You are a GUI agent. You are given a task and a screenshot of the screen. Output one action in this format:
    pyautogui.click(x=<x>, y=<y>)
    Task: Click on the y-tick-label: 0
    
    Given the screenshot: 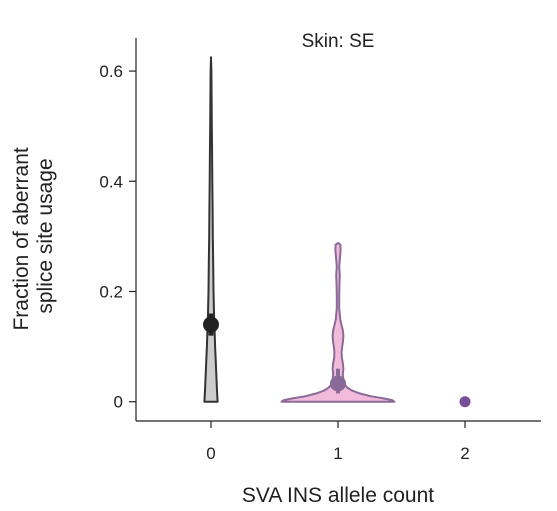 What is the action you would take?
    pyautogui.click(x=118, y=402)
    